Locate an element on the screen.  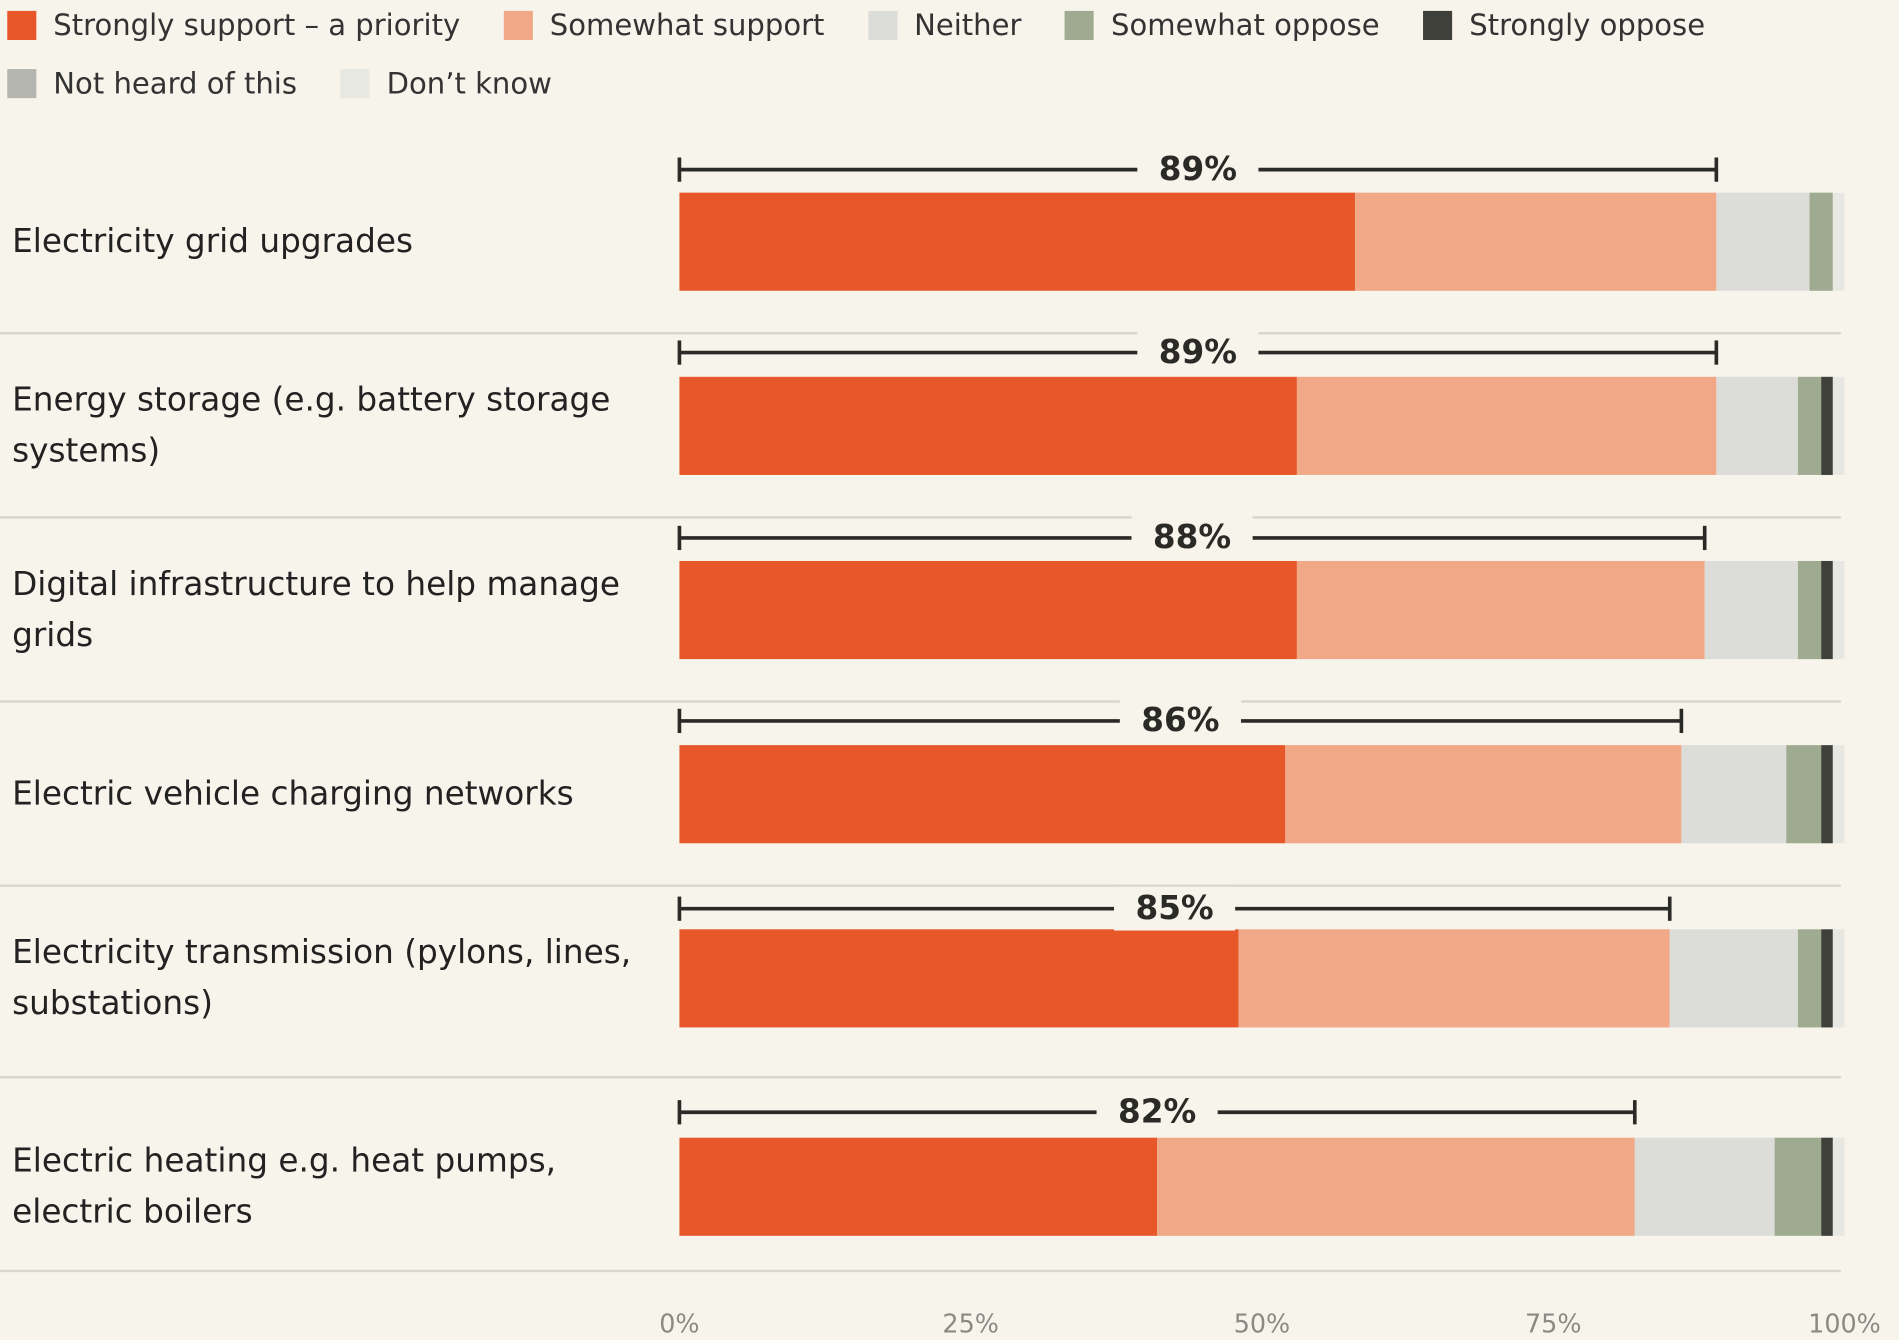
legend-item: Neither is located at coordinates (944, 25).